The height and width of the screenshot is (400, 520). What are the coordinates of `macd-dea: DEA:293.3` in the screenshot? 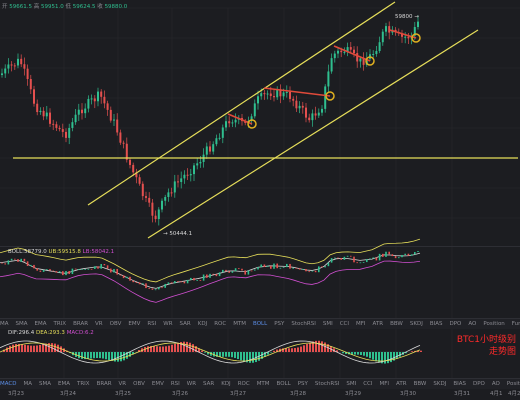 It's located at (50, 333).